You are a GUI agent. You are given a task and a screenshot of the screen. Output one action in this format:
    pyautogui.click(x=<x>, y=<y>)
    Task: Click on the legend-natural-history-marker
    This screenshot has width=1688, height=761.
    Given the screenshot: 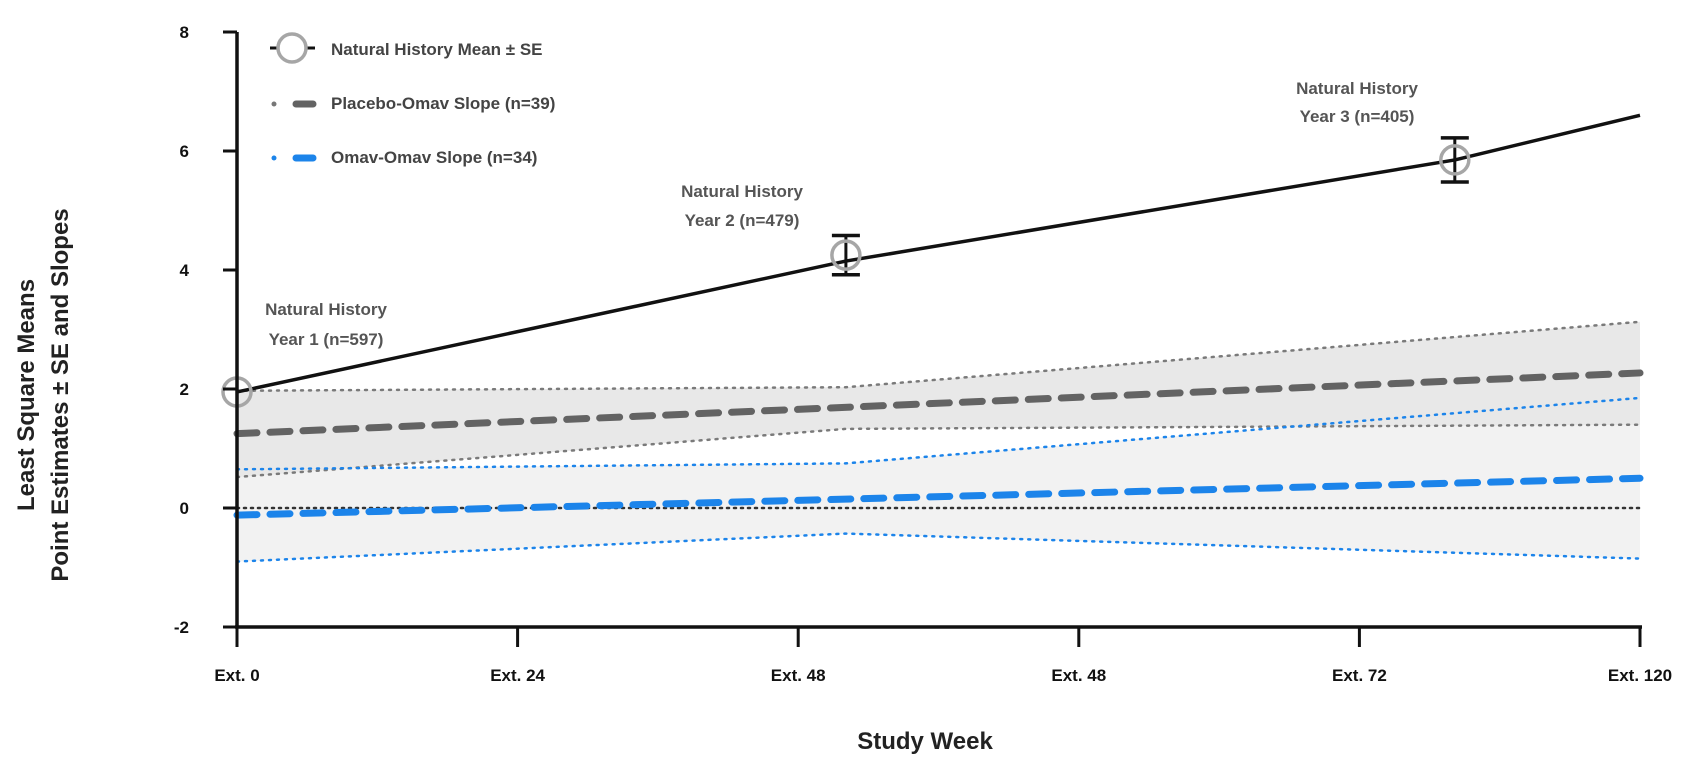 What is the action you would take?
    pyautogui.click(x=292, y=48)
    